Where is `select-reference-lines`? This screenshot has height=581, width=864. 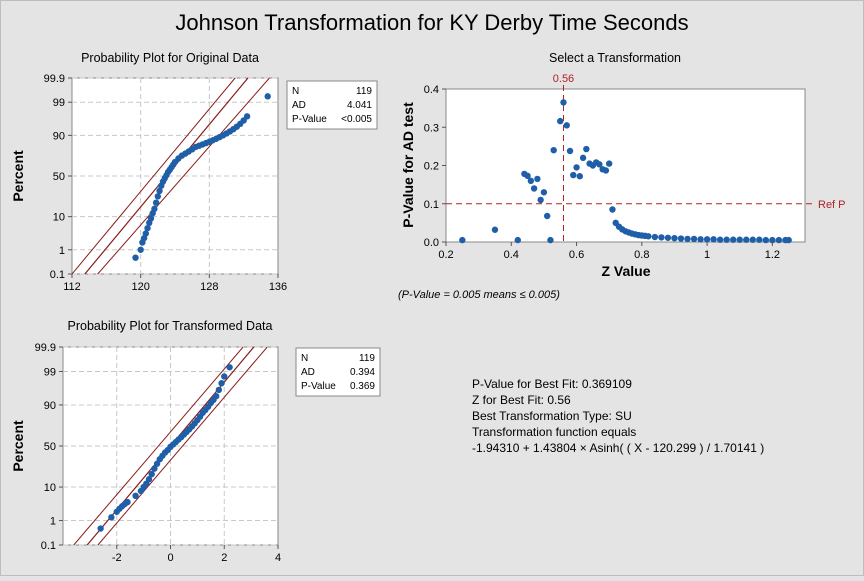
select-reference-lines is located at coordinates (629, 163).